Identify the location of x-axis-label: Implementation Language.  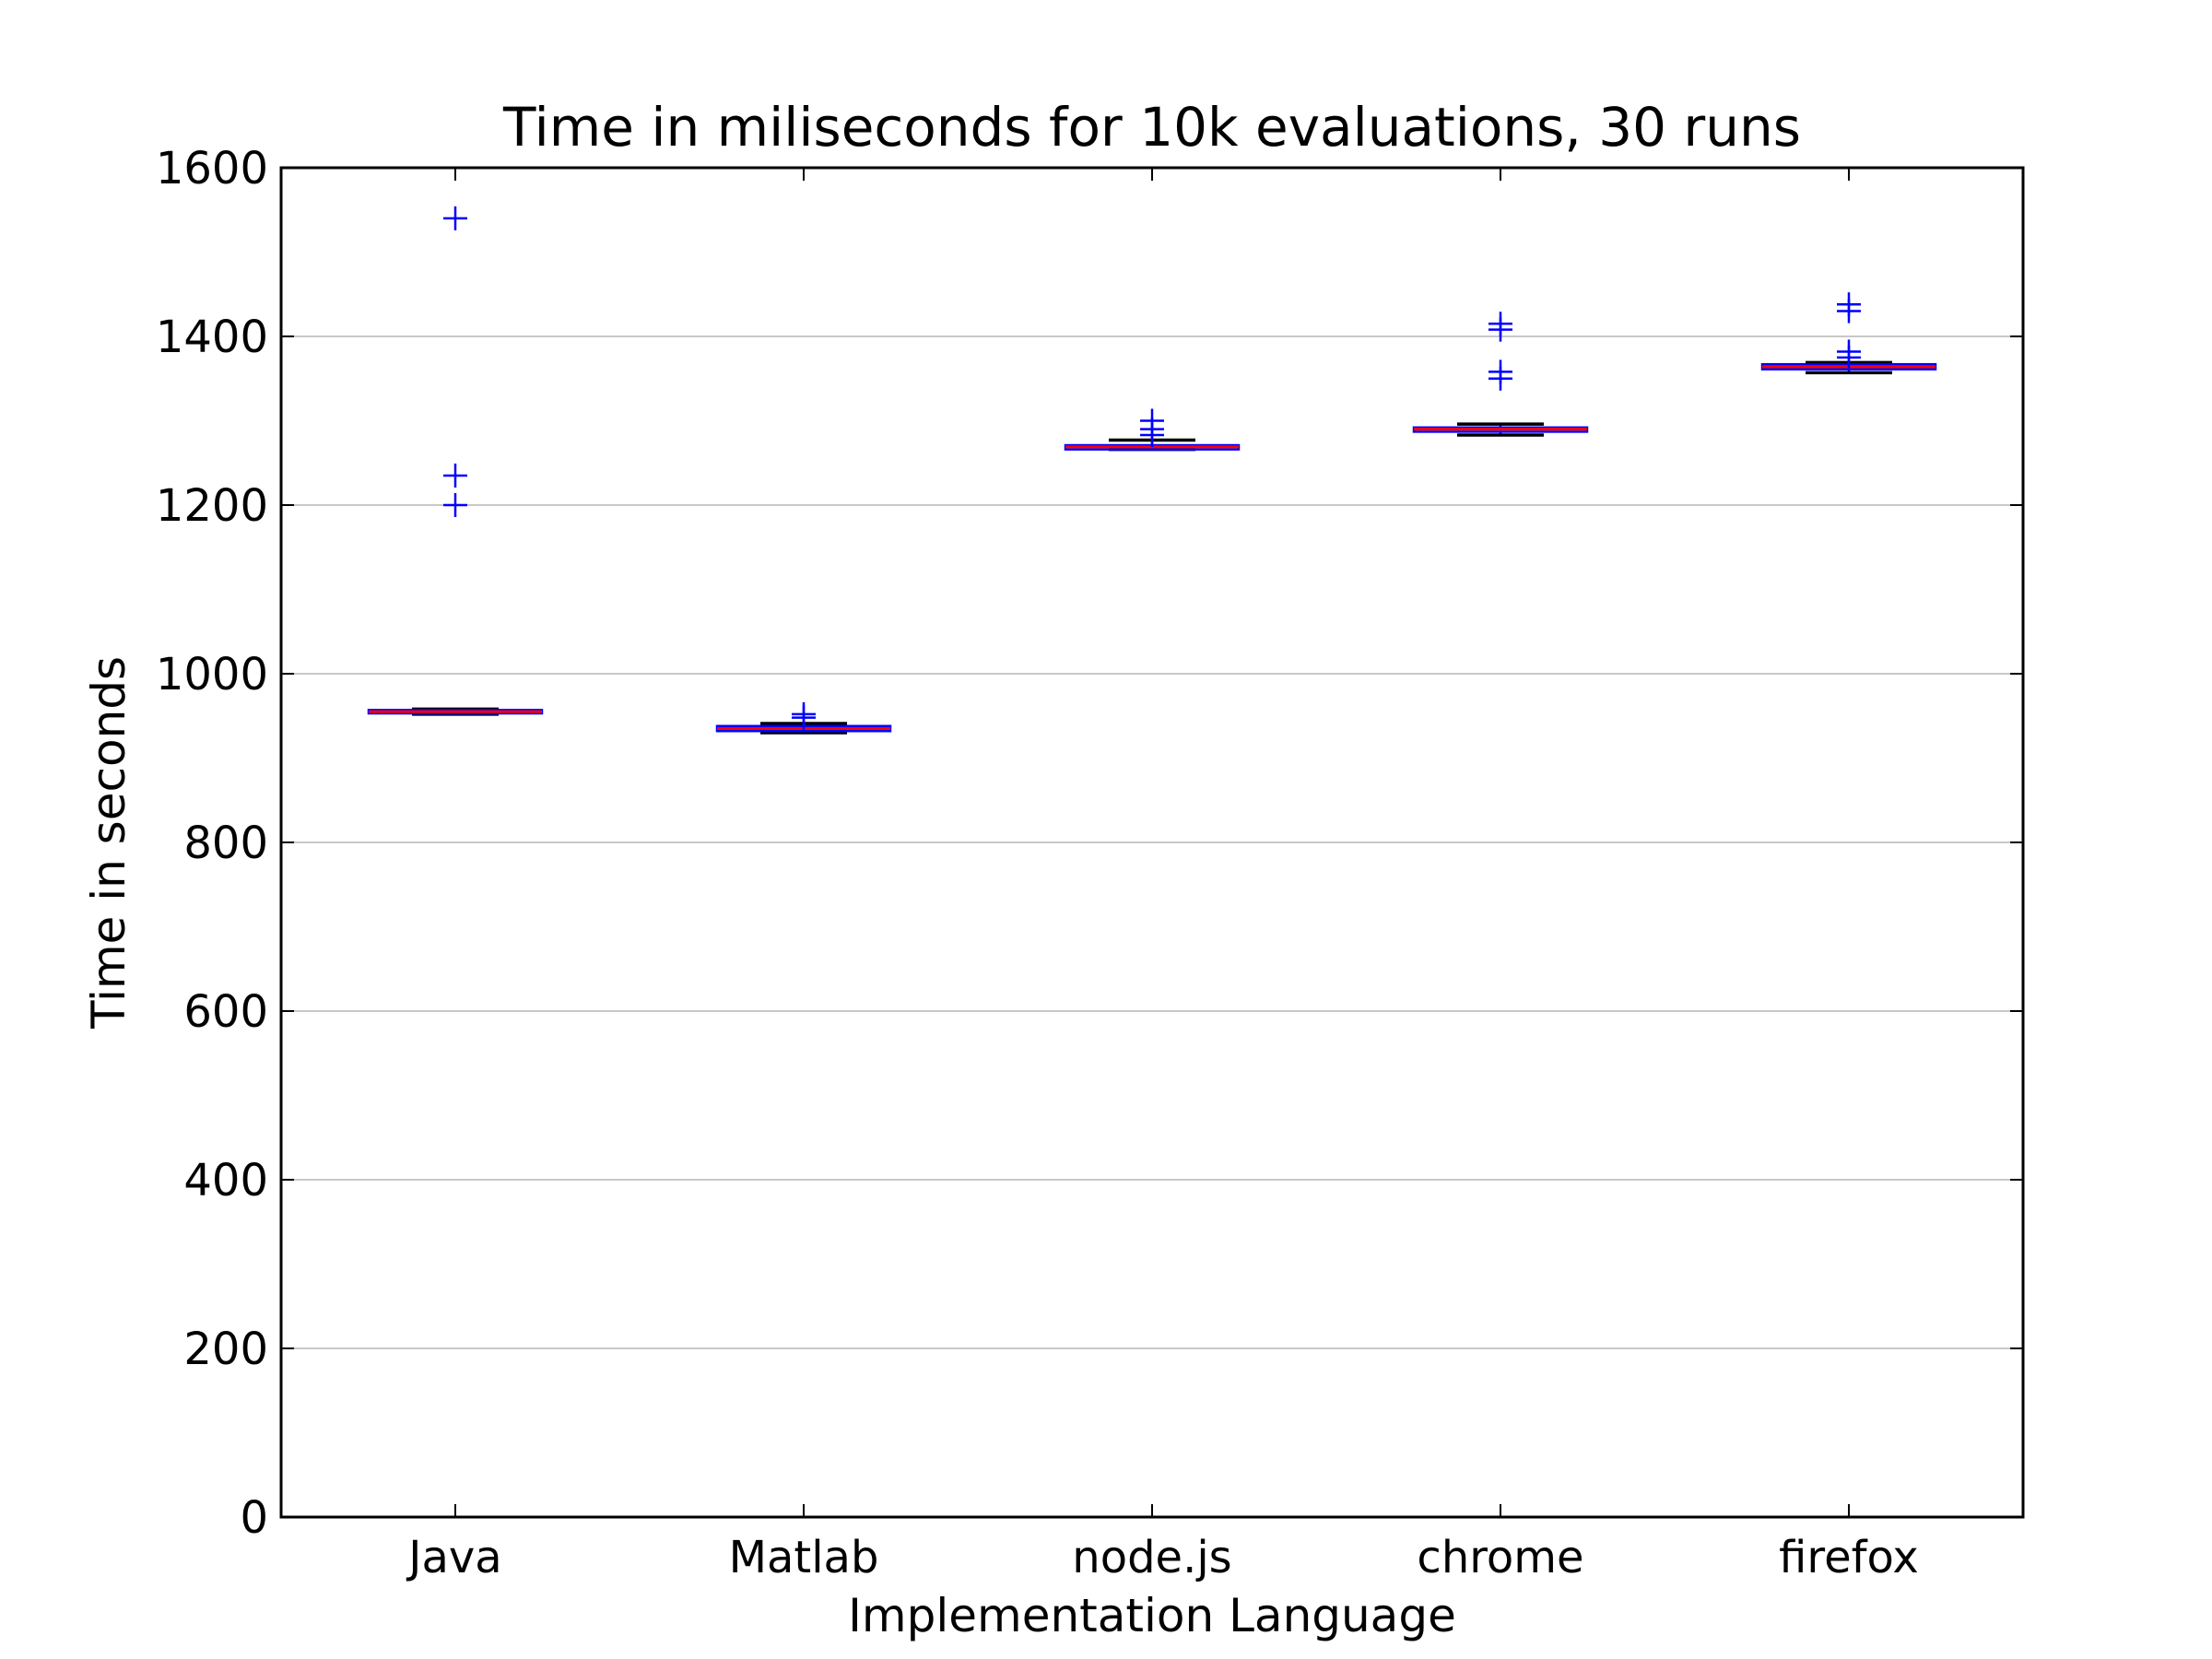
(1152, 1615).